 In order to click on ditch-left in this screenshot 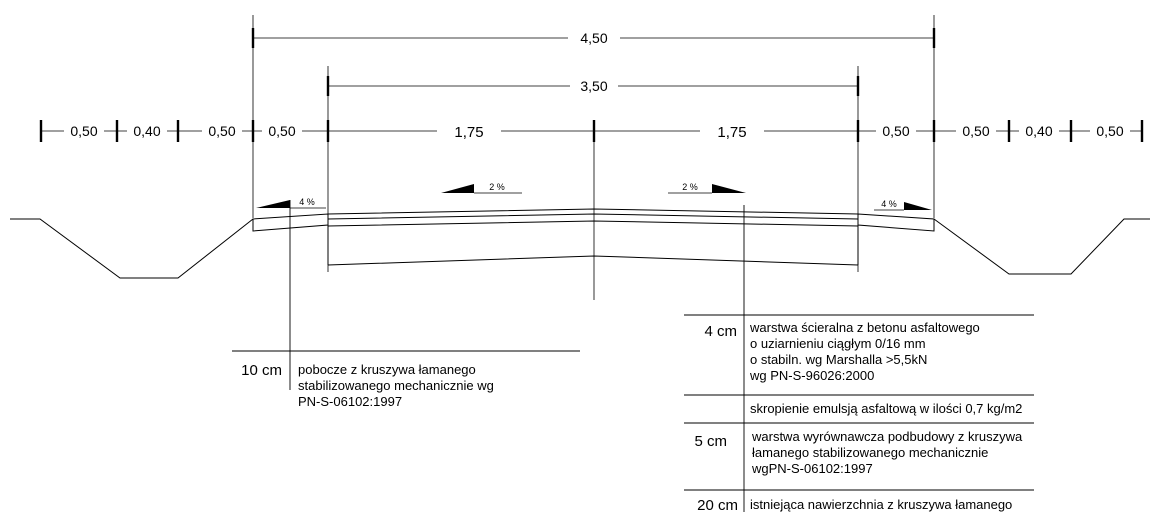, I will do `click(132, 248)`.